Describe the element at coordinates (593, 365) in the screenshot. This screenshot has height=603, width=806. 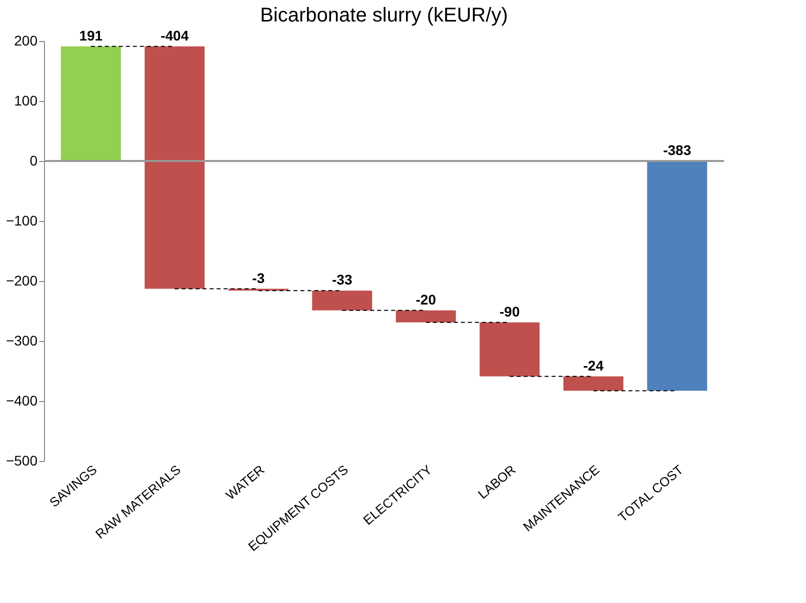
I see `data-label: -24` at that location.